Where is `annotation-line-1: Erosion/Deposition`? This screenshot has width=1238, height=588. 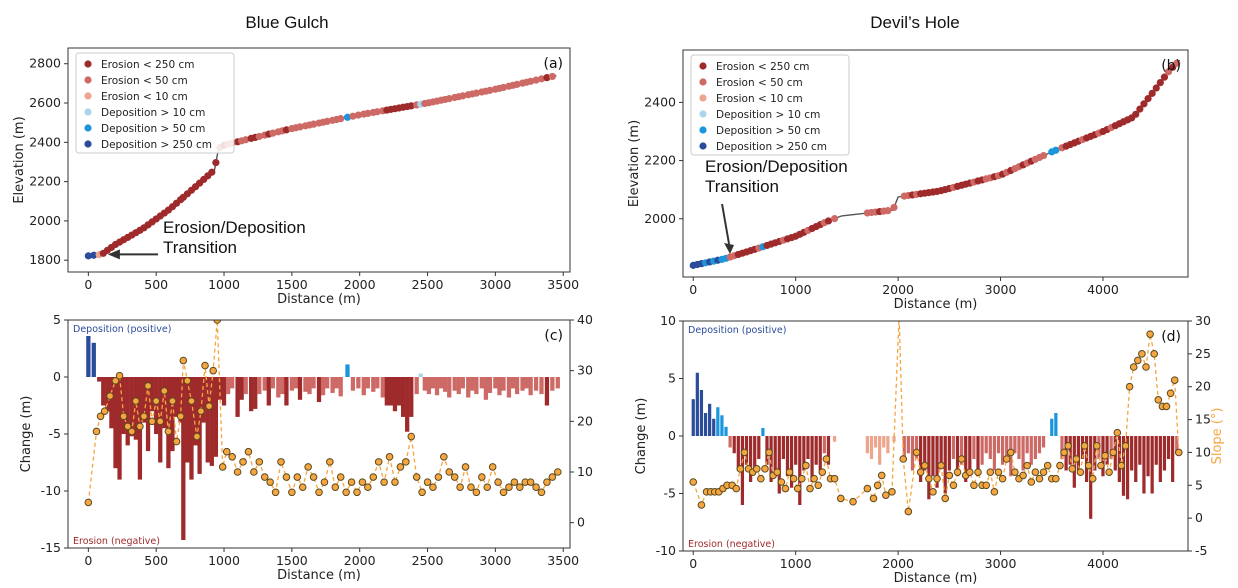
annotation-line-1: Erosion/Deposition is located at coordinates (776, 166).